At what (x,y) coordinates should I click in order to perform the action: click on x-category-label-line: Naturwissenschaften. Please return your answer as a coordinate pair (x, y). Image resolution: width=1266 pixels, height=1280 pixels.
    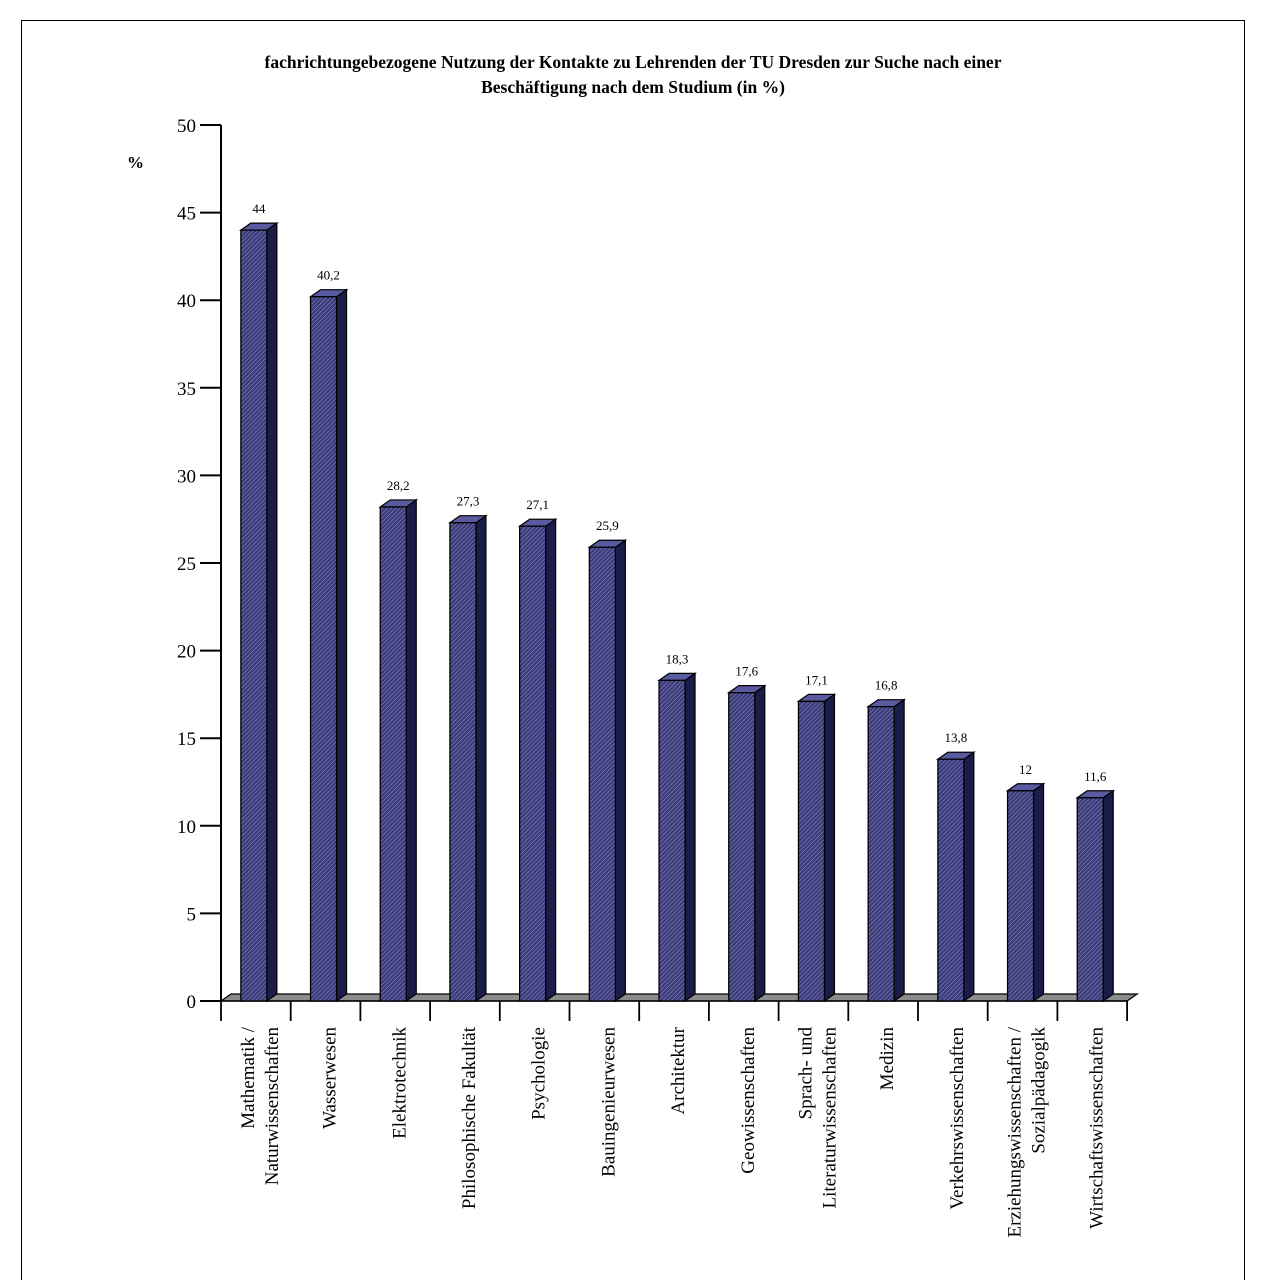
    Looking at the image, I should click on (272, 1106).